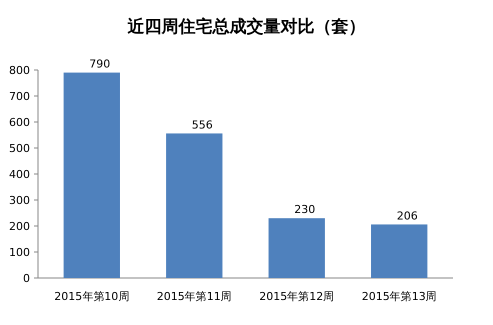 Image resolution: width=493 pixels, height=325 pixels. I want to click on y-tick-label: 500, so click(19, 148).